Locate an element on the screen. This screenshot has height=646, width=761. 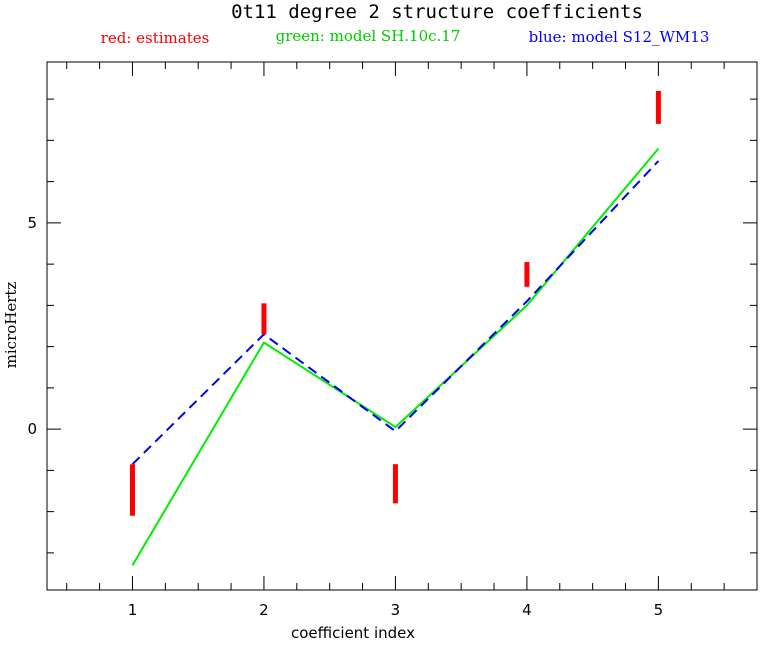
x-tick-label: 5 is located at coordinates (659, 610).